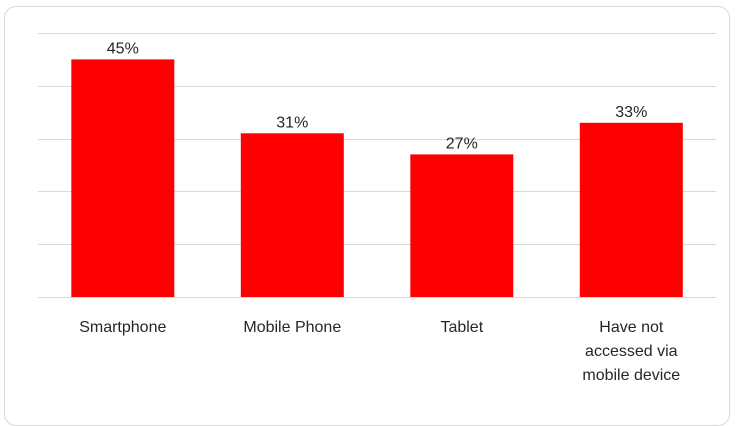 The height and width of the screenshot is (426, 736). What do you see at coordinates (631, 112) in the screenshot?
I see `data-label: 33%` at bounding box center [631, 112].